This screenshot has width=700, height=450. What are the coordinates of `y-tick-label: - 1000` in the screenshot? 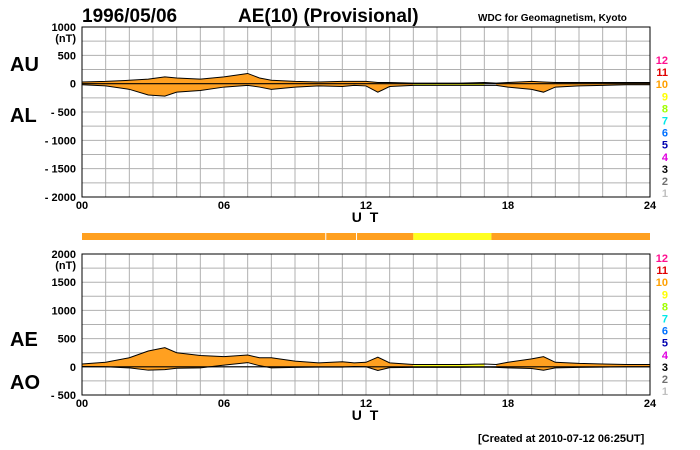 It's located at (60, 141).